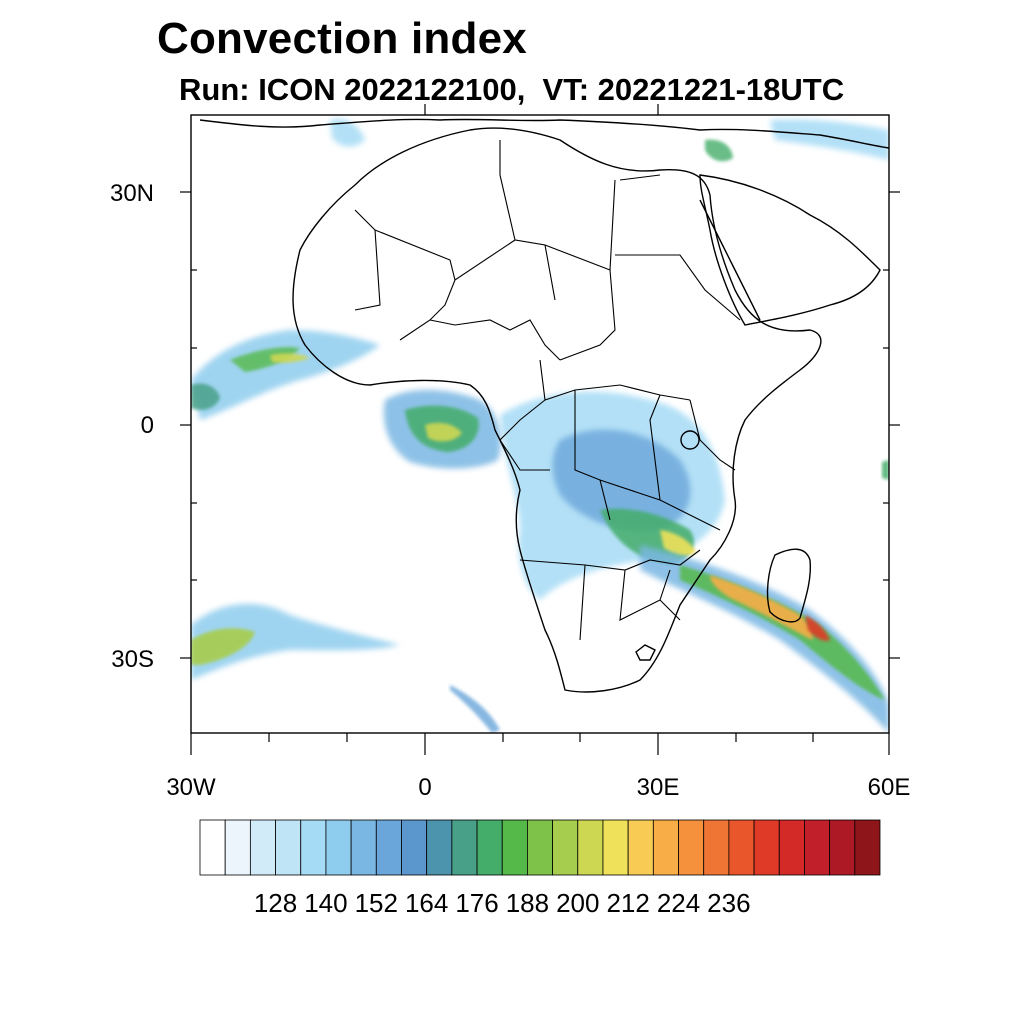 The image size is (1024, 1024). Describe the element at coordinates (475, 709) in the screenshot. I see `convection-southwest-streak` at that location.